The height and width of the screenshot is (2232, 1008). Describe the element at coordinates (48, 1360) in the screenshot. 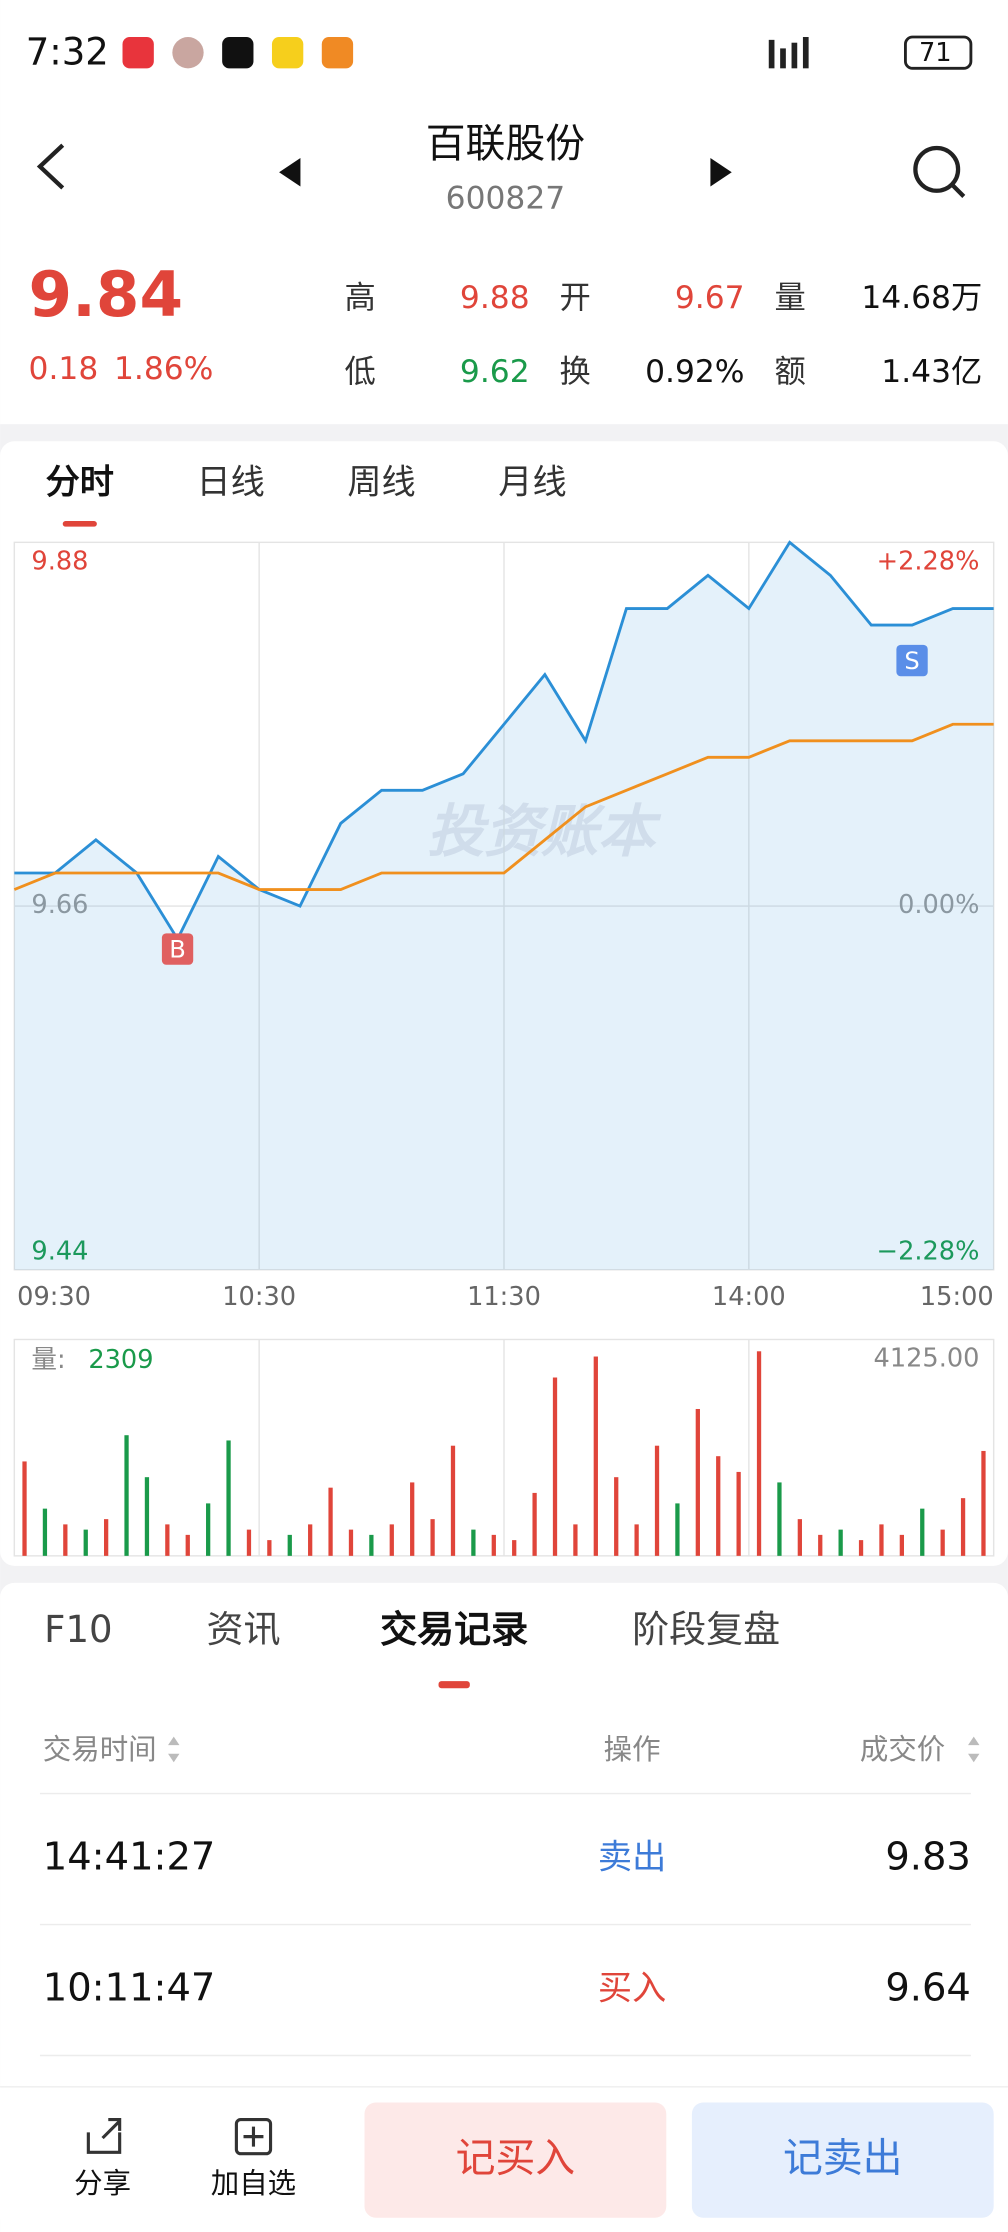

I see `volume-label: 量:` at that location.